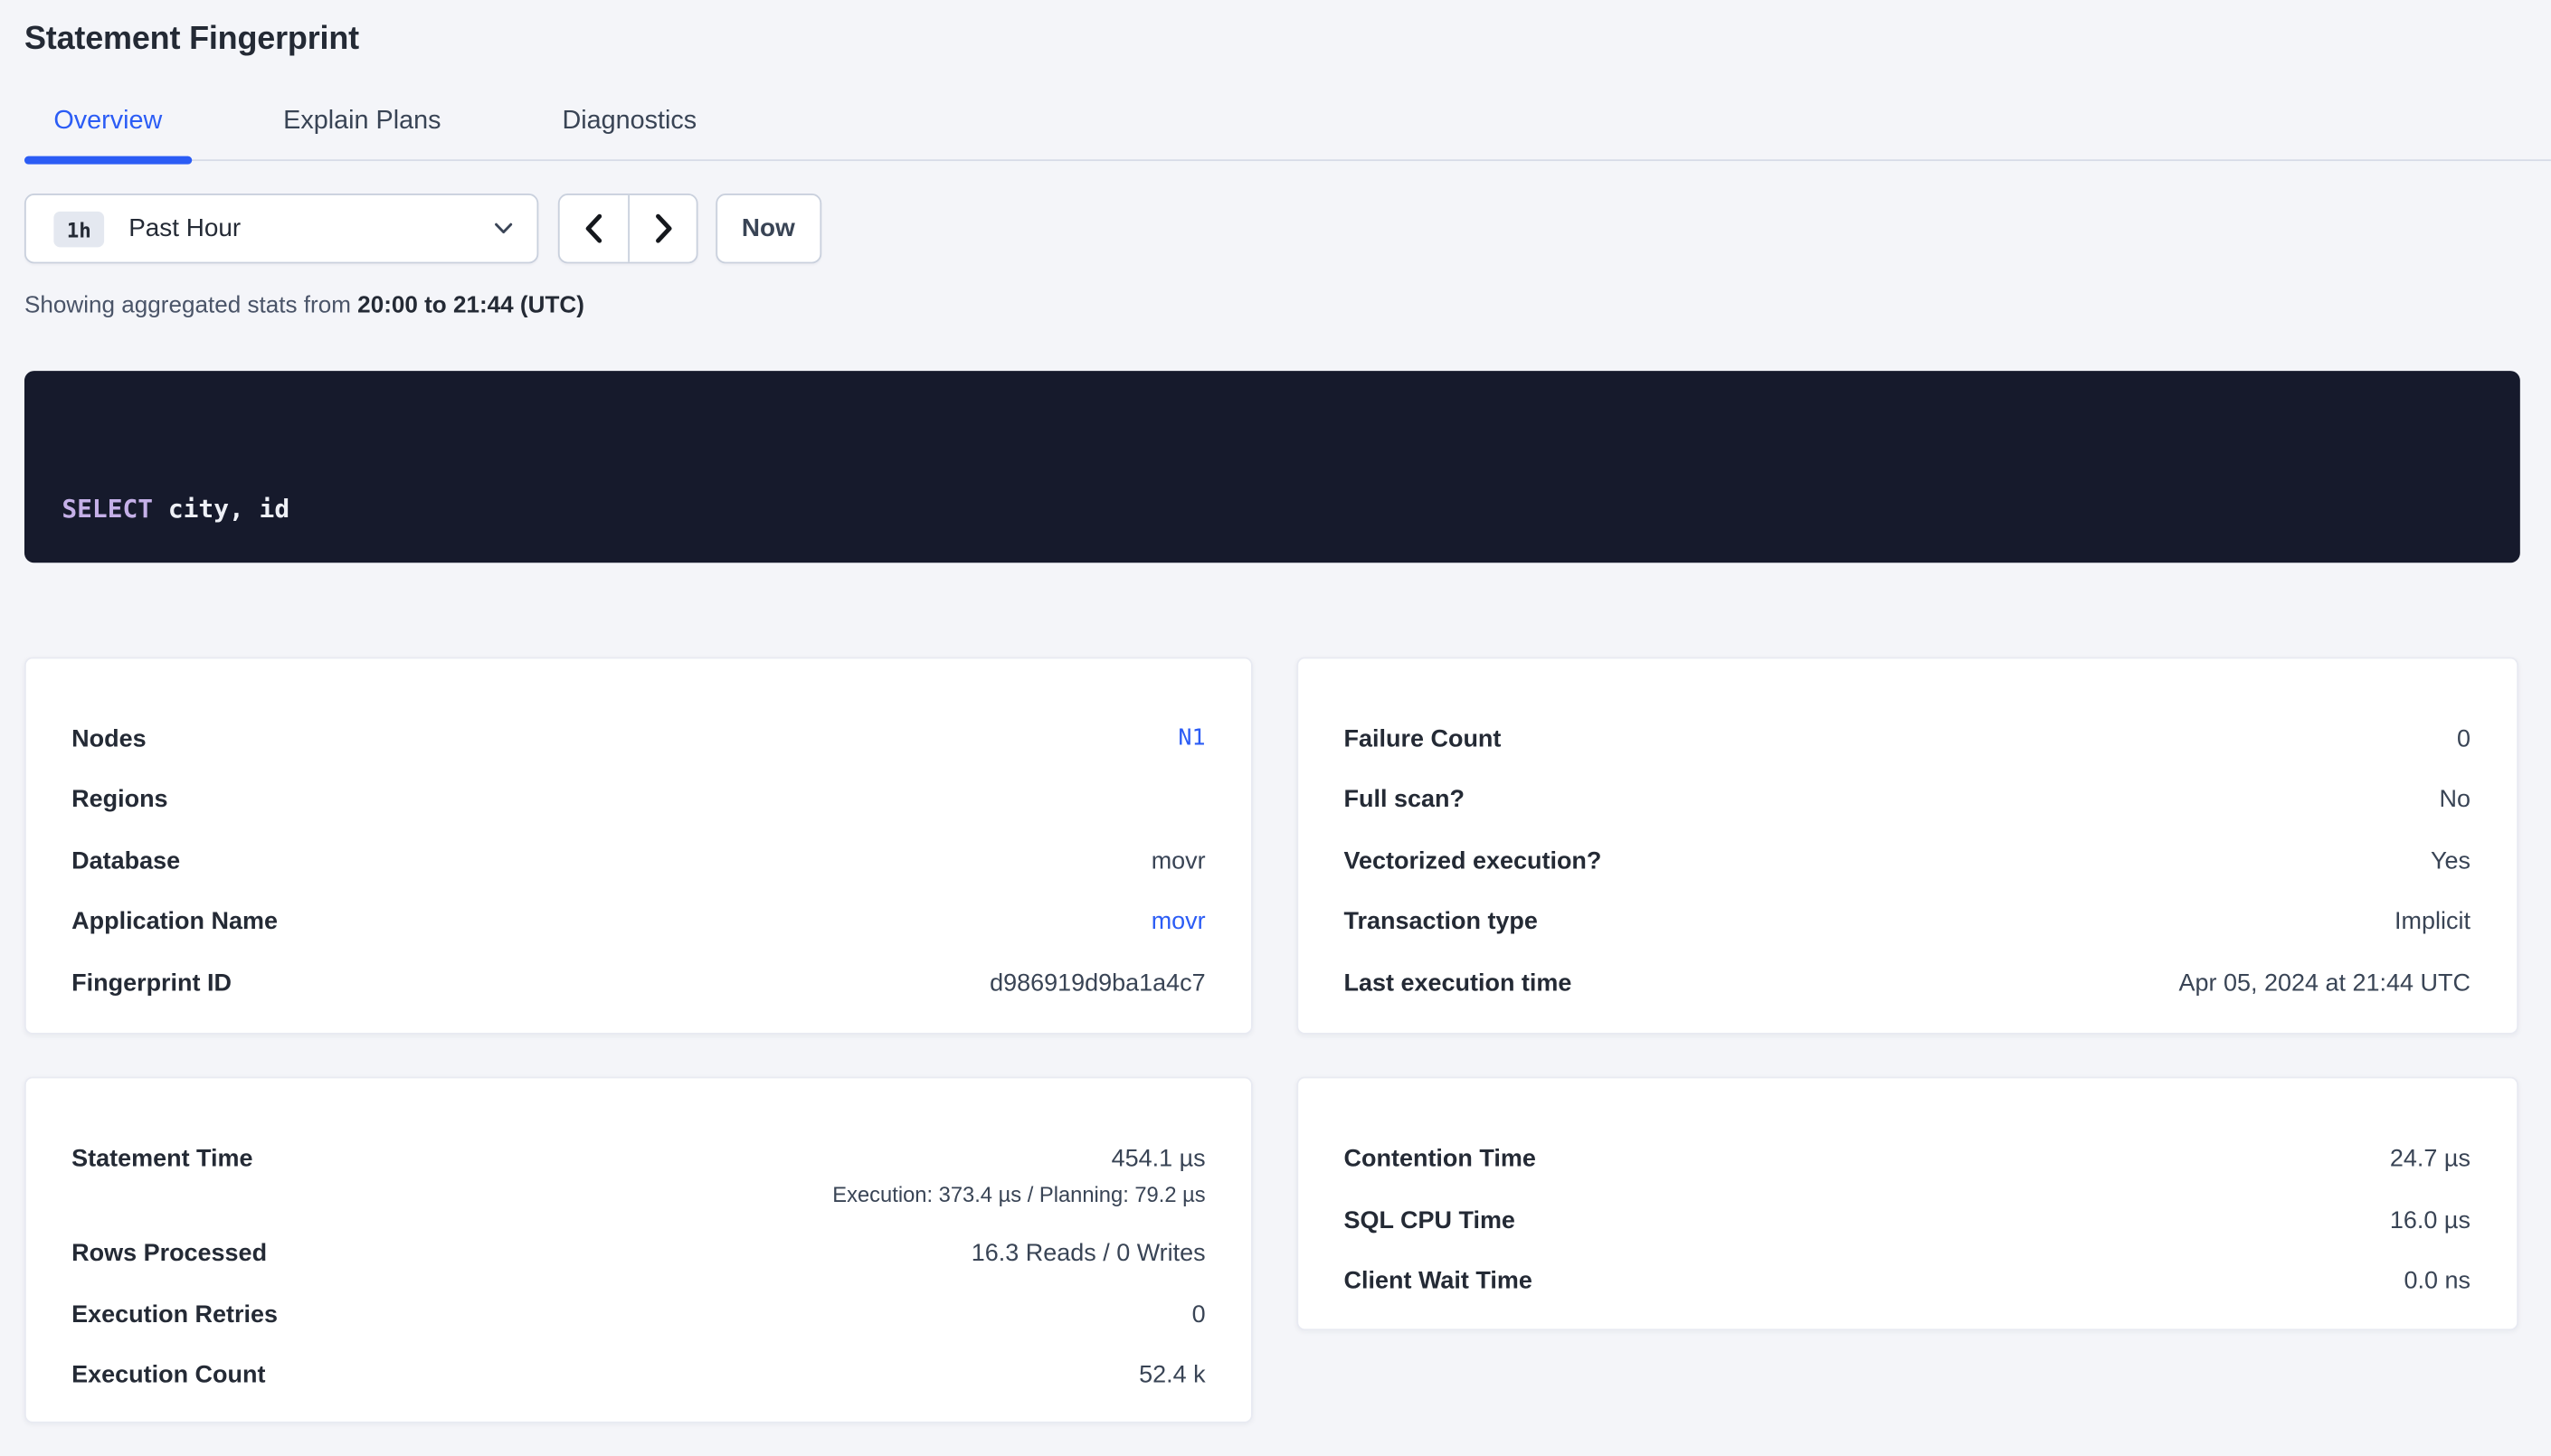 This screenshot has height=1456, width=2551. I want to click on tab-overview: Overview, so click(108, 134).